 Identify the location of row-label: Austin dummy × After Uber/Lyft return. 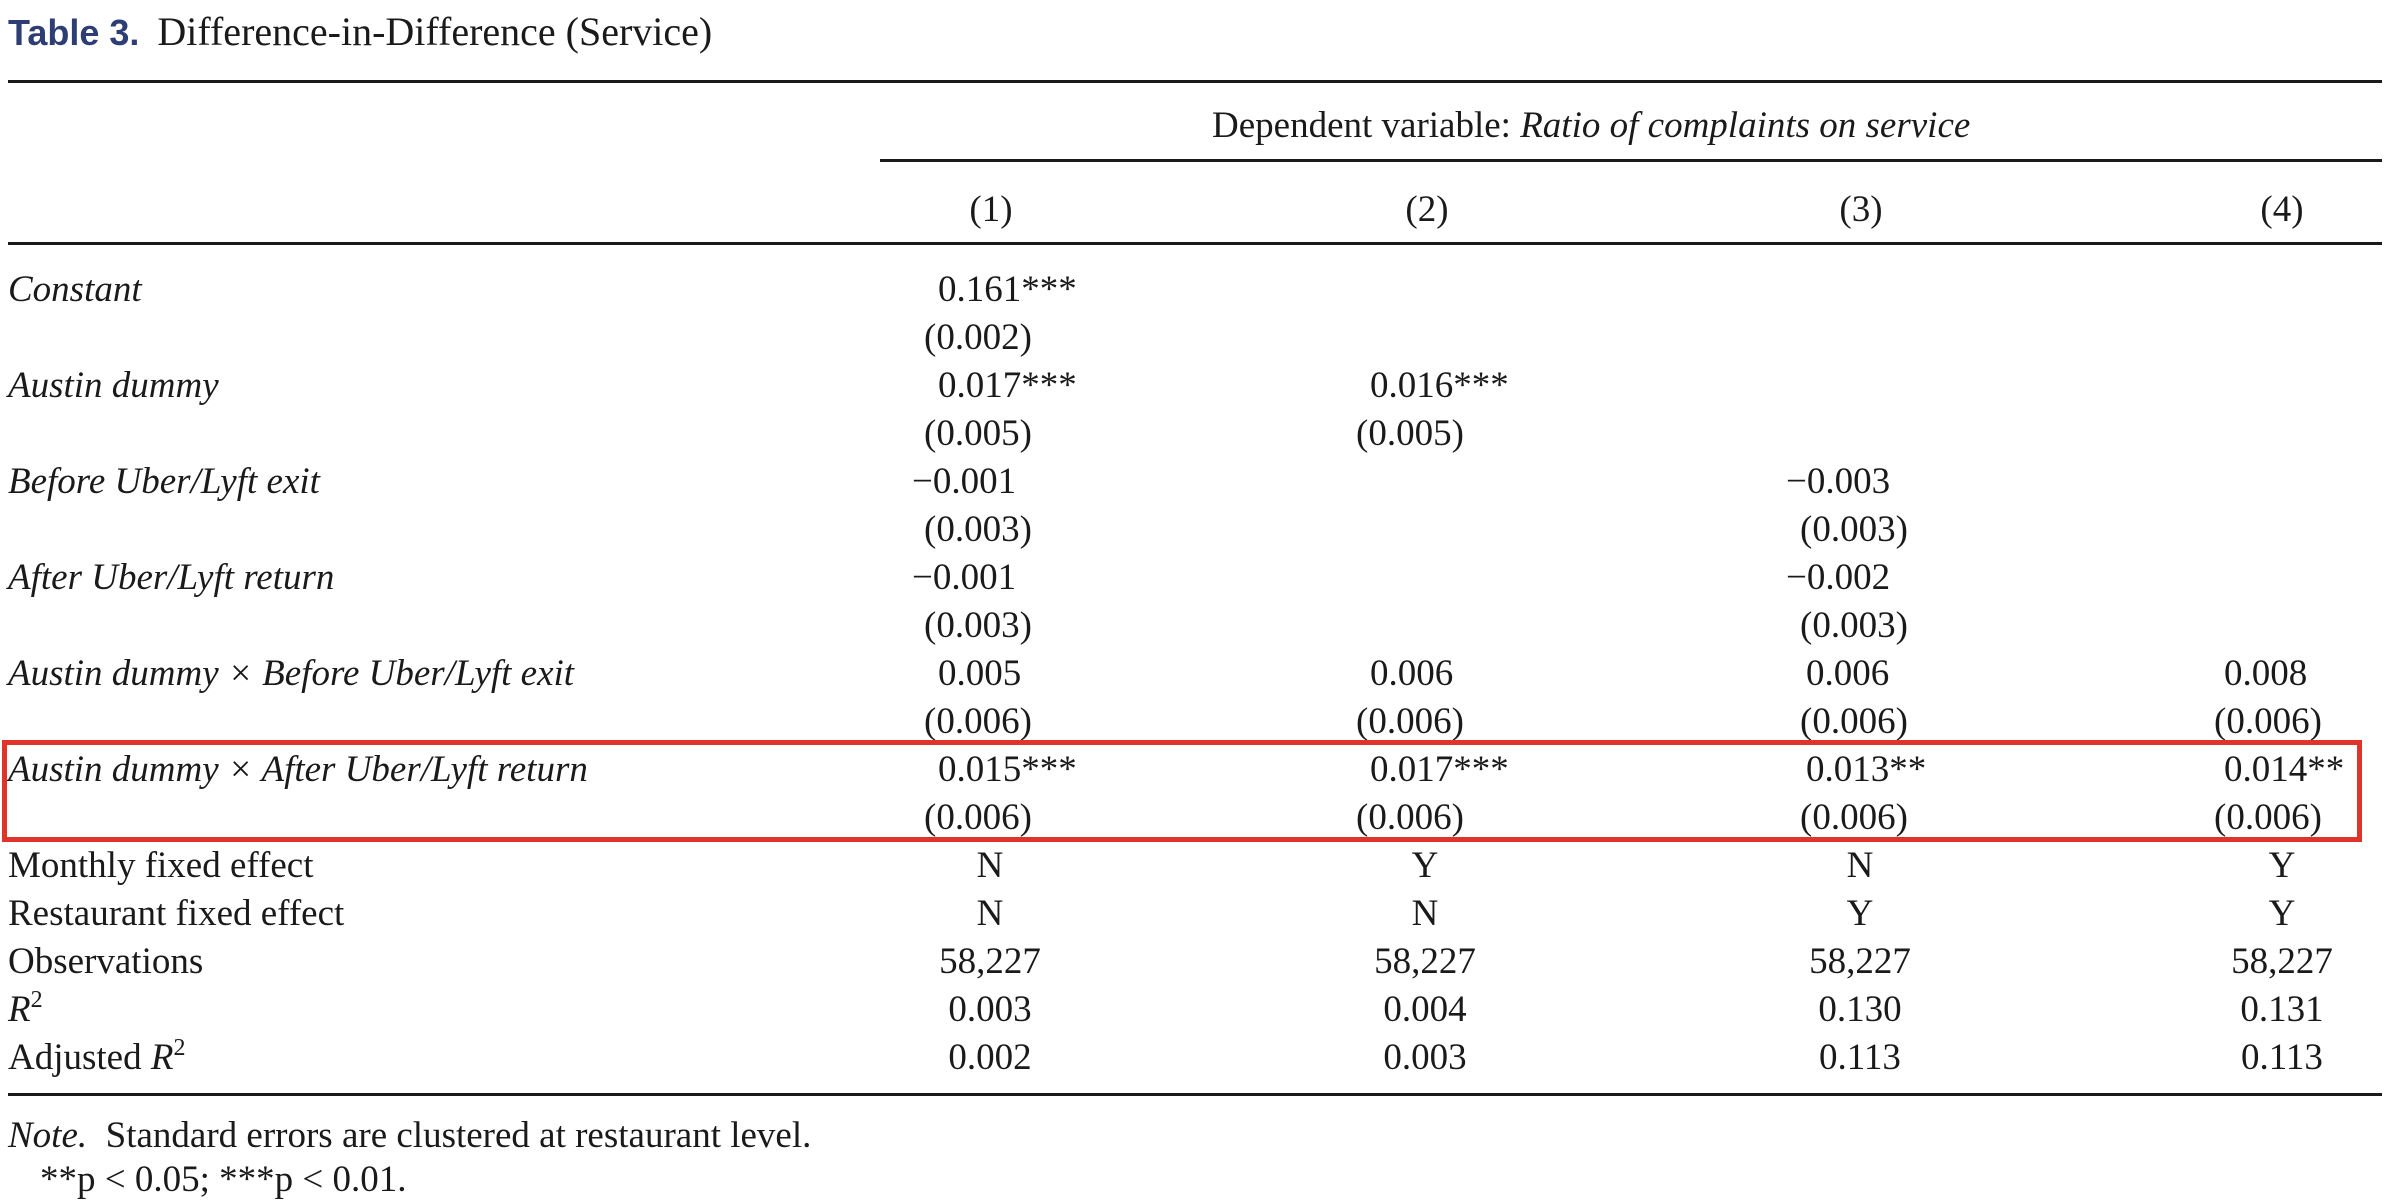
(298, 769).